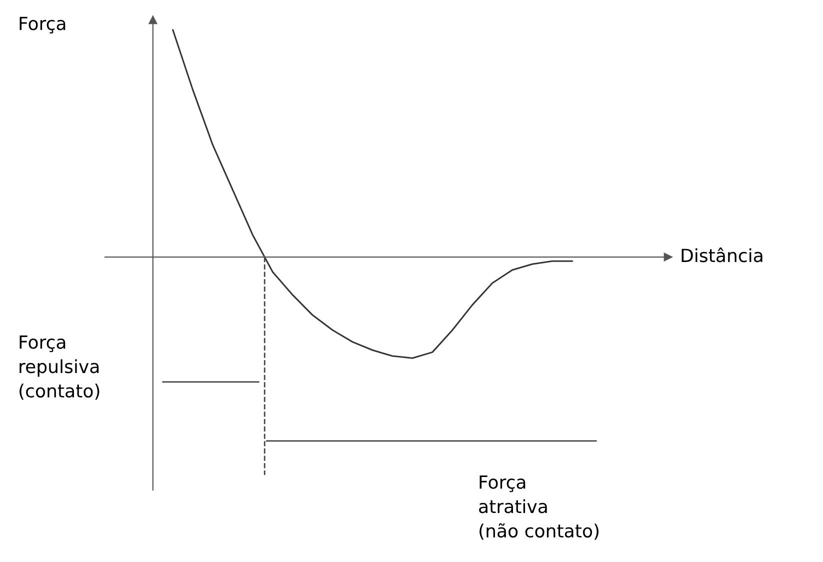  What do you see at coordinates (60, 367) in the screenshot?
I see `text: Força repulsiva (contato)` at bounding box center [60, 367].